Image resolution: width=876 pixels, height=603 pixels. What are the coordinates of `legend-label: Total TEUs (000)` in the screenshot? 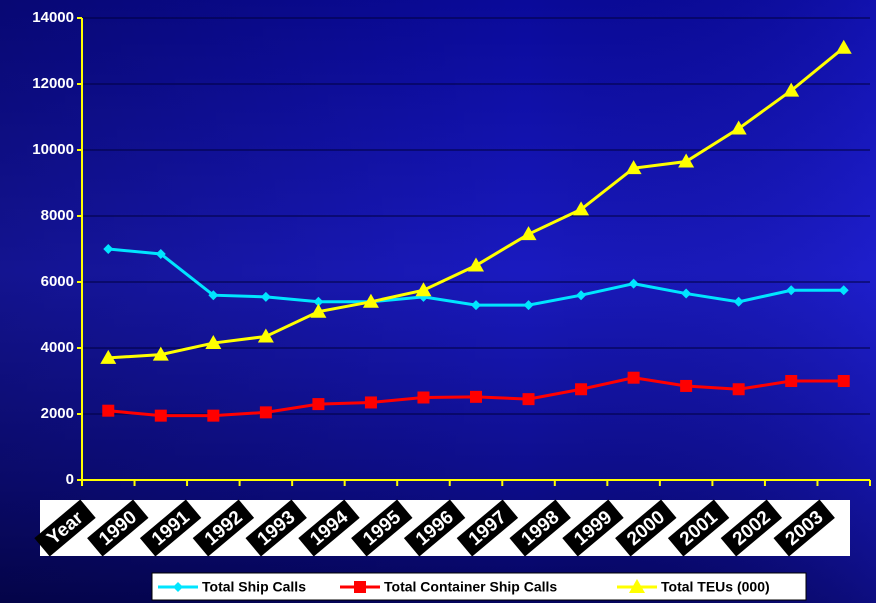 It's located at (715, 587).